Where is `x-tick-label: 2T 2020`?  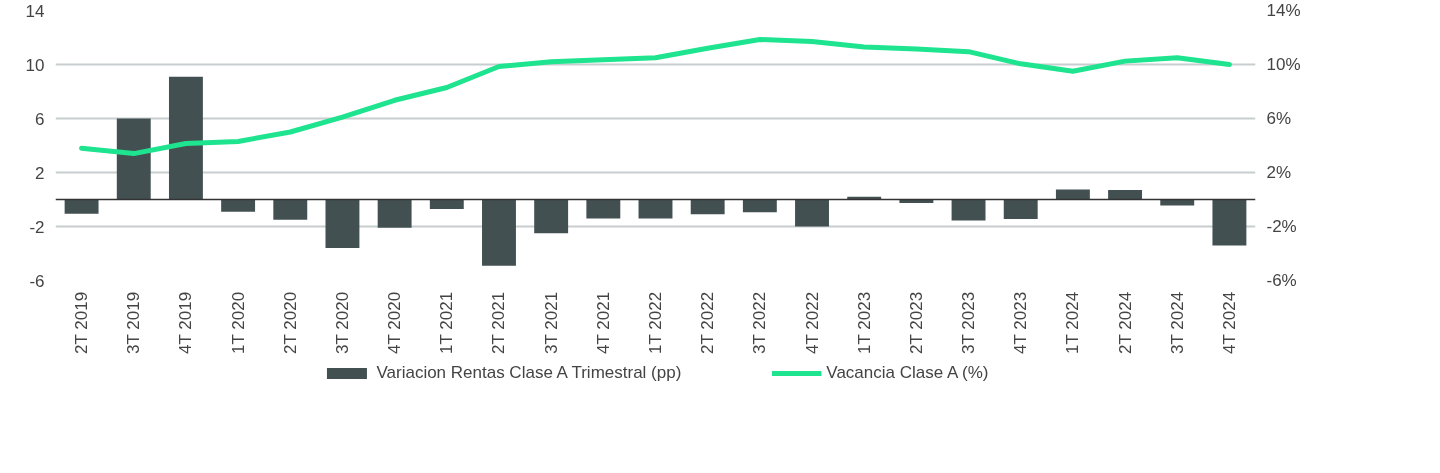 x-tick-label: 2T 2020 is located at coordinates (290, 322).